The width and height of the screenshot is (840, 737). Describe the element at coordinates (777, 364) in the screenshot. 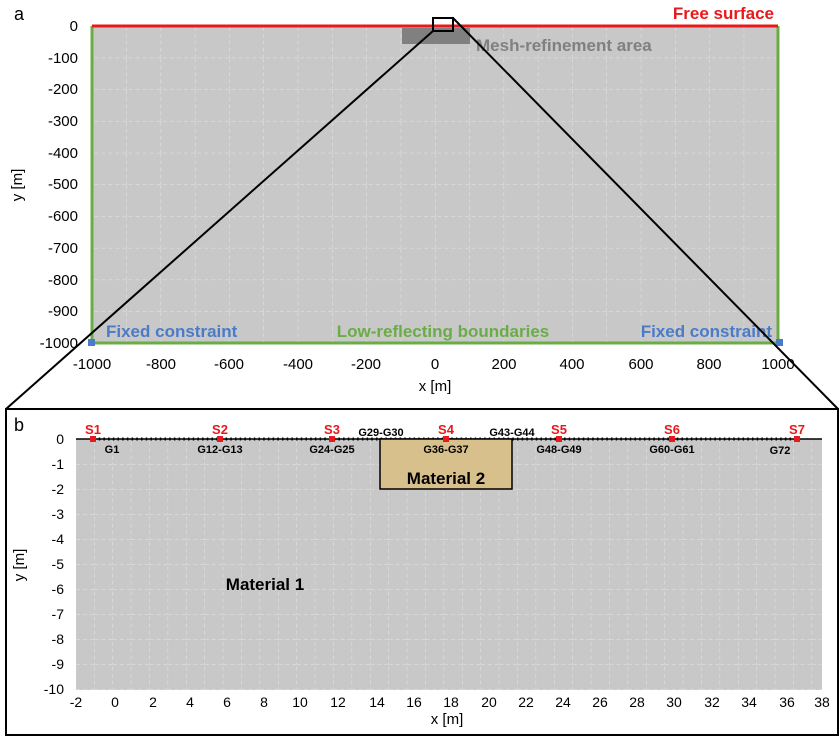

I see `x-tick-a: 1000` at that location.